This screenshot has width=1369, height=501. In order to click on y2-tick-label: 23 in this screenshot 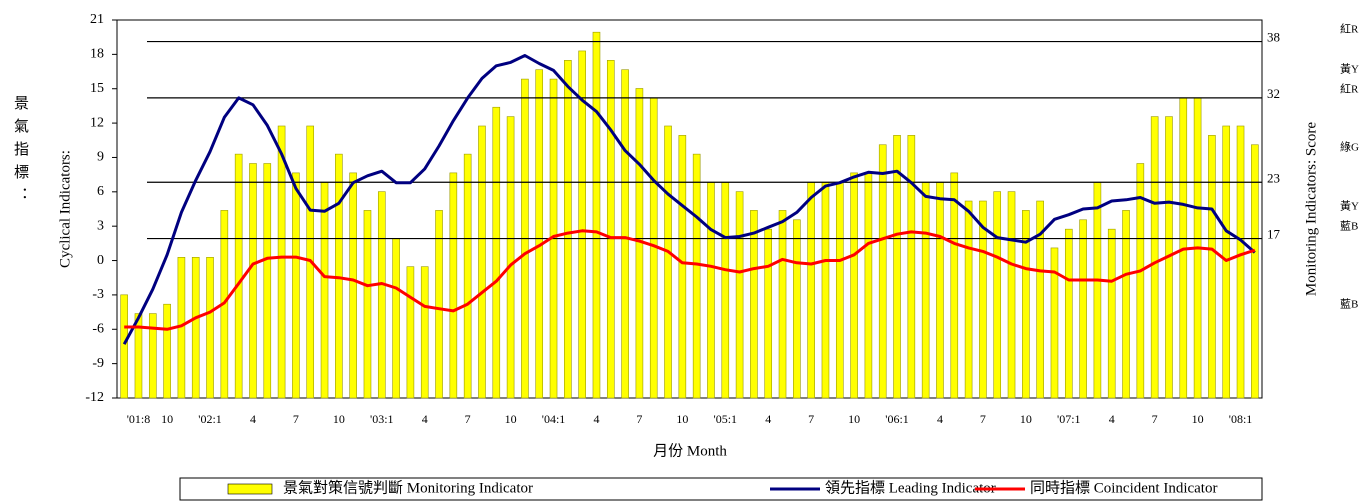, I will do `click(1273, 177)`.